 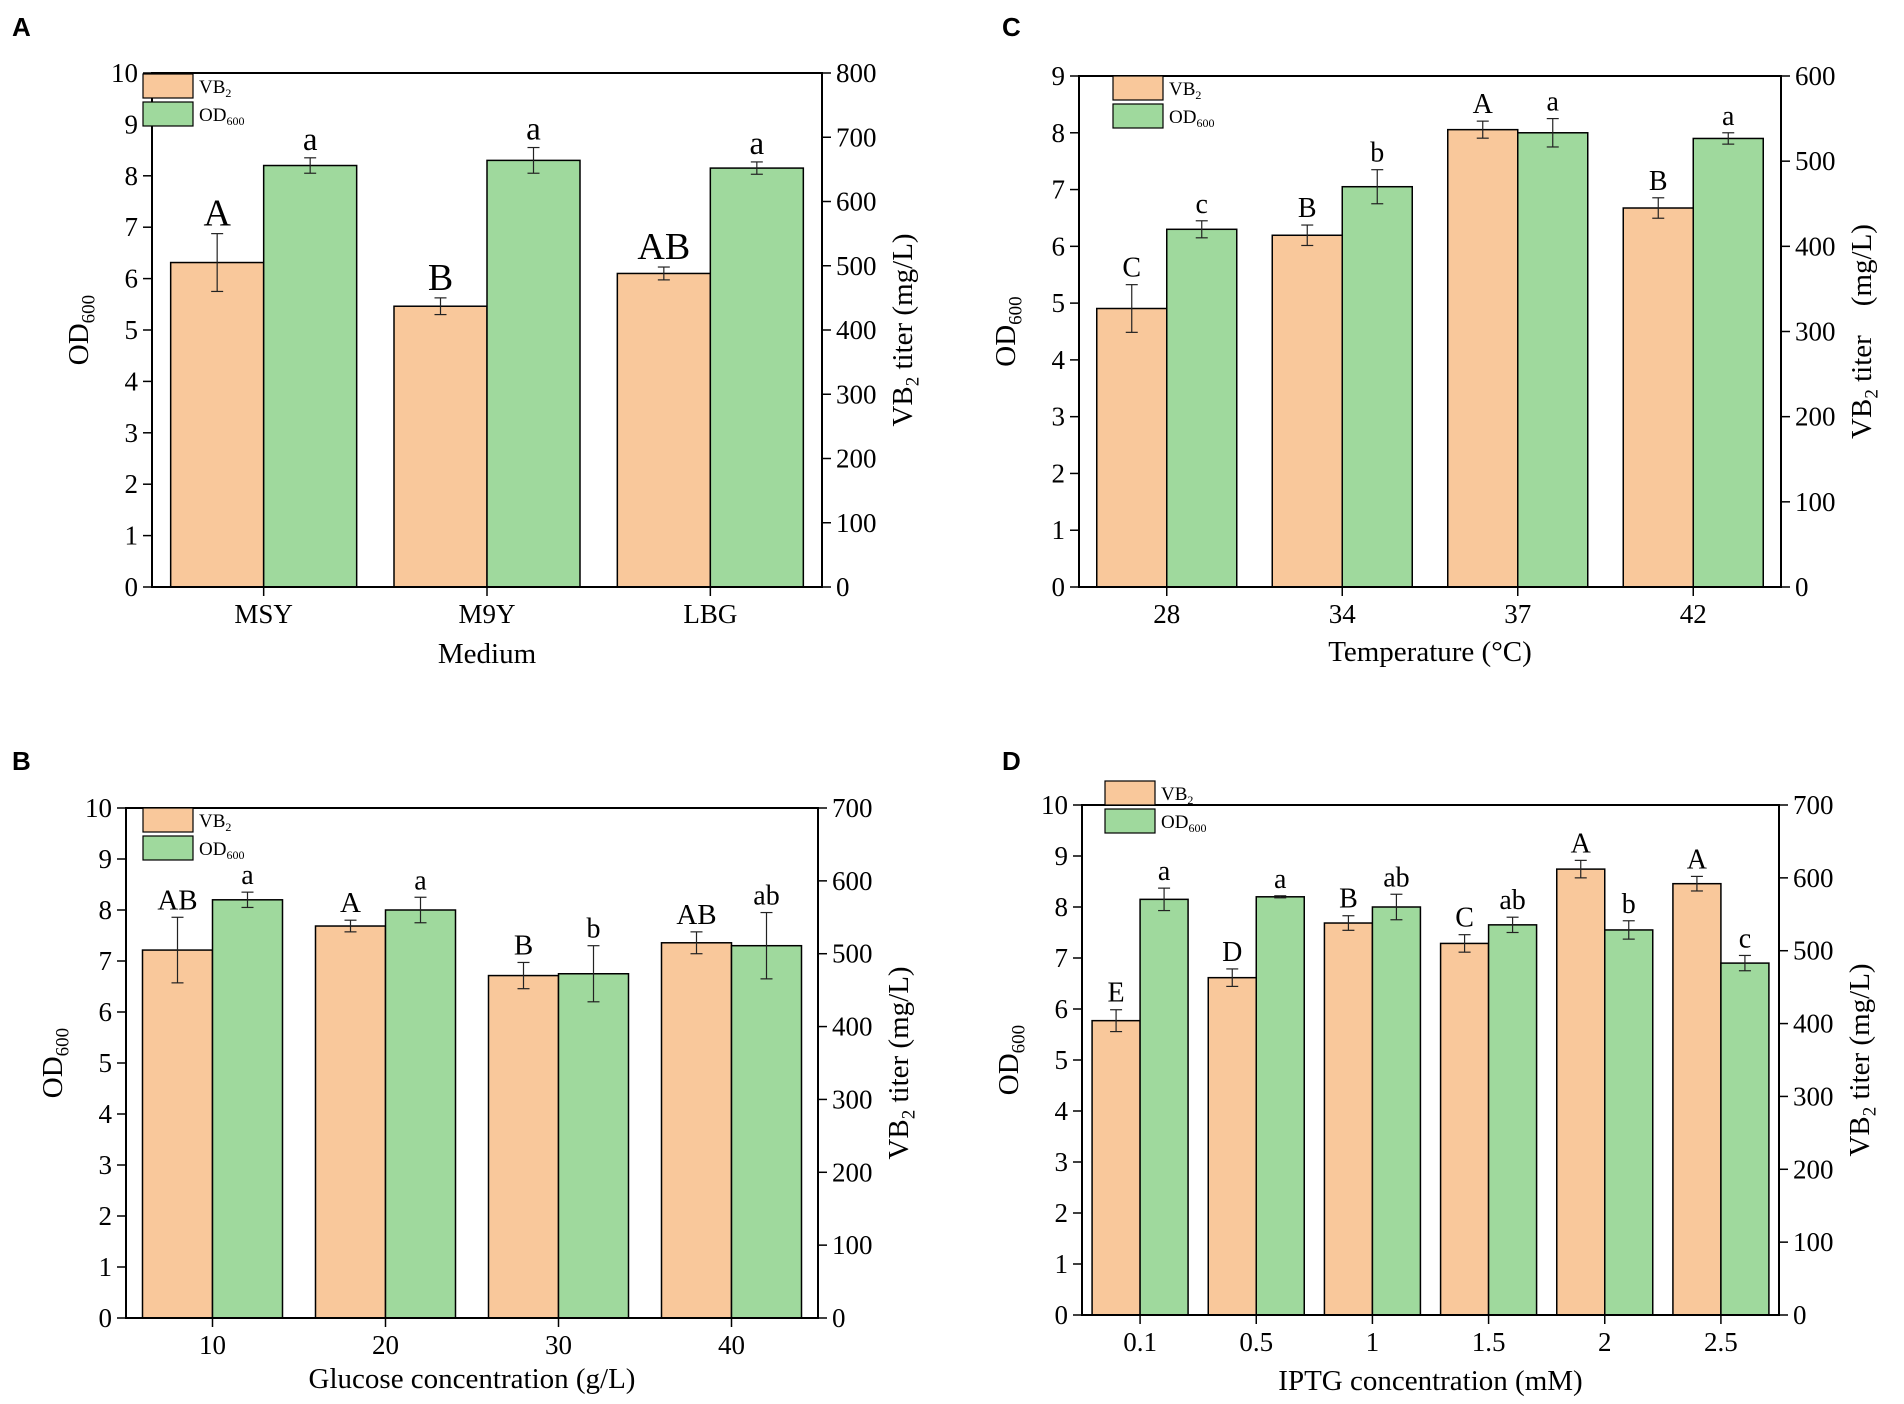 What do you see at coordinates (1059, 473) in the screenshot?
I see `y-tick-label-left: 2` at bounding box center [1059, 473].